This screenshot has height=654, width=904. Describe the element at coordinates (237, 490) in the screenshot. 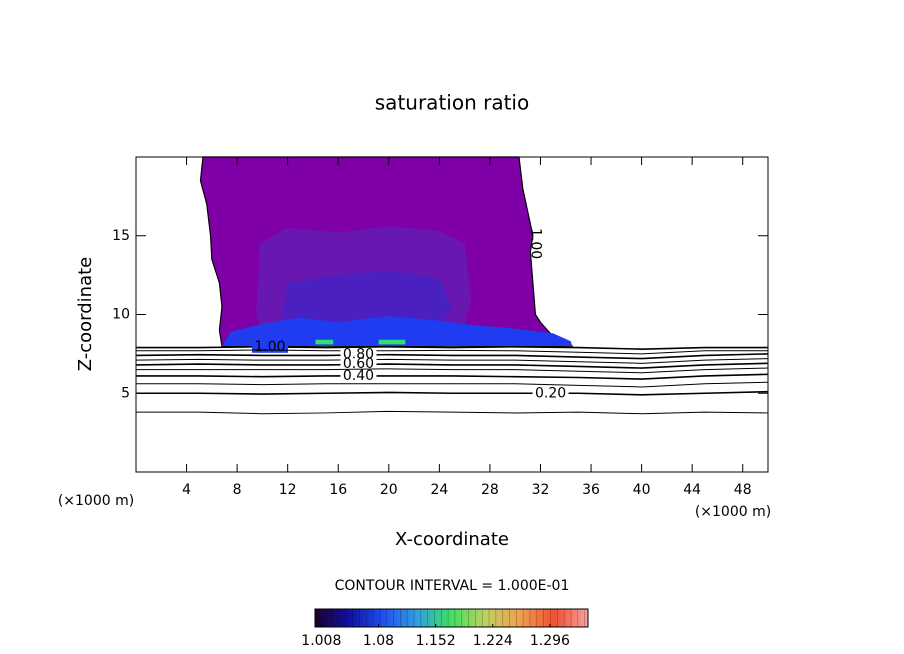

I see `x-tick-label: 8` at that location.